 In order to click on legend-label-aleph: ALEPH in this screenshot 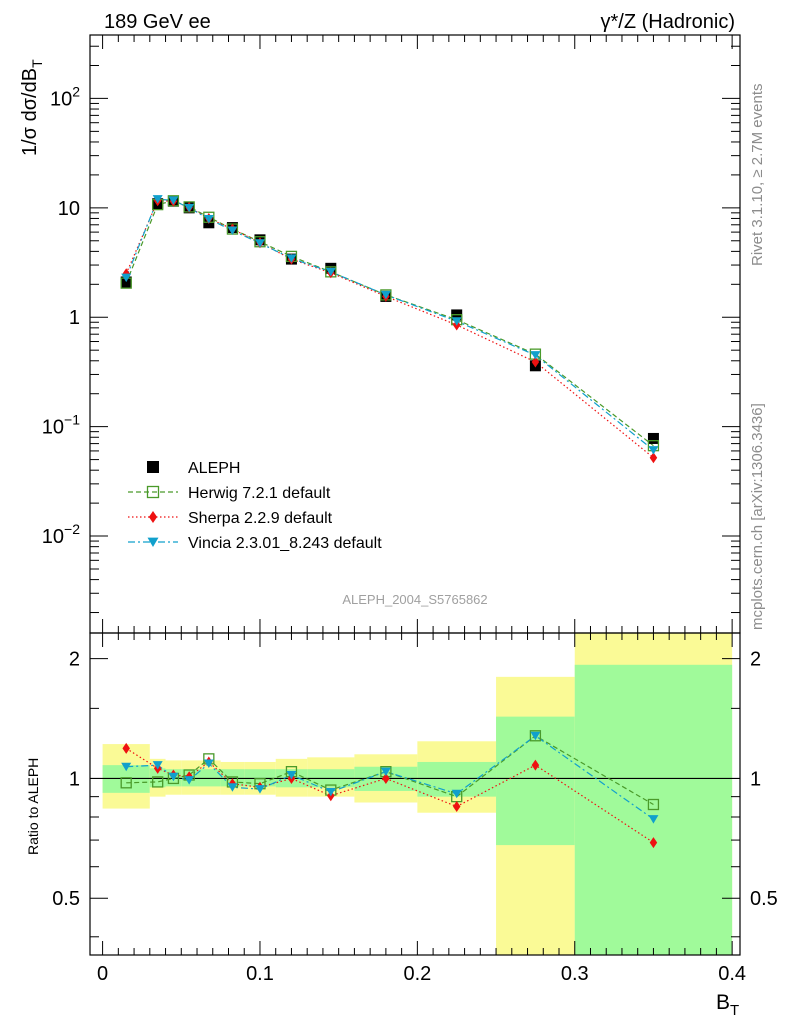, I will do `click(214, 468)`.